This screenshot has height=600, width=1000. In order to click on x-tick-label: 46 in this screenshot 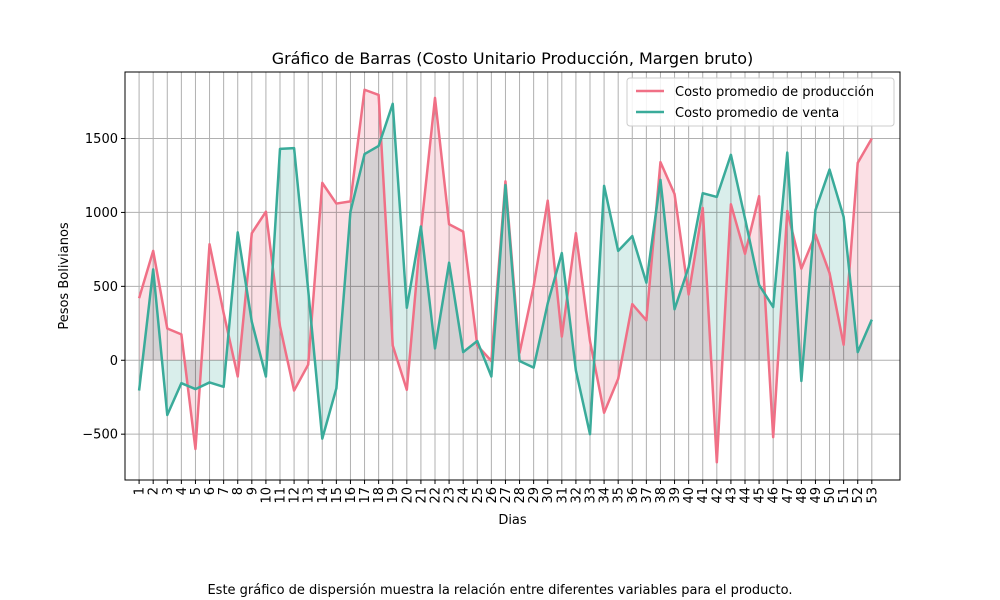, I will do `click(774, 495)`.